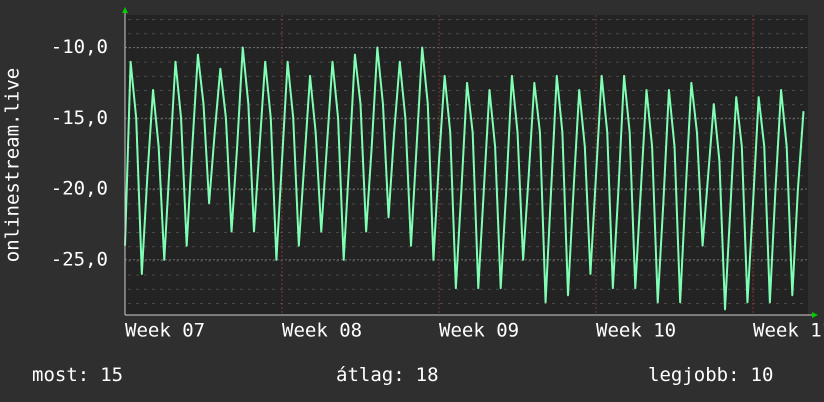  Describe the element at coordinates (13, 165) in the screenshot. I see `y-axis-label: onlinestream.live` at that location.